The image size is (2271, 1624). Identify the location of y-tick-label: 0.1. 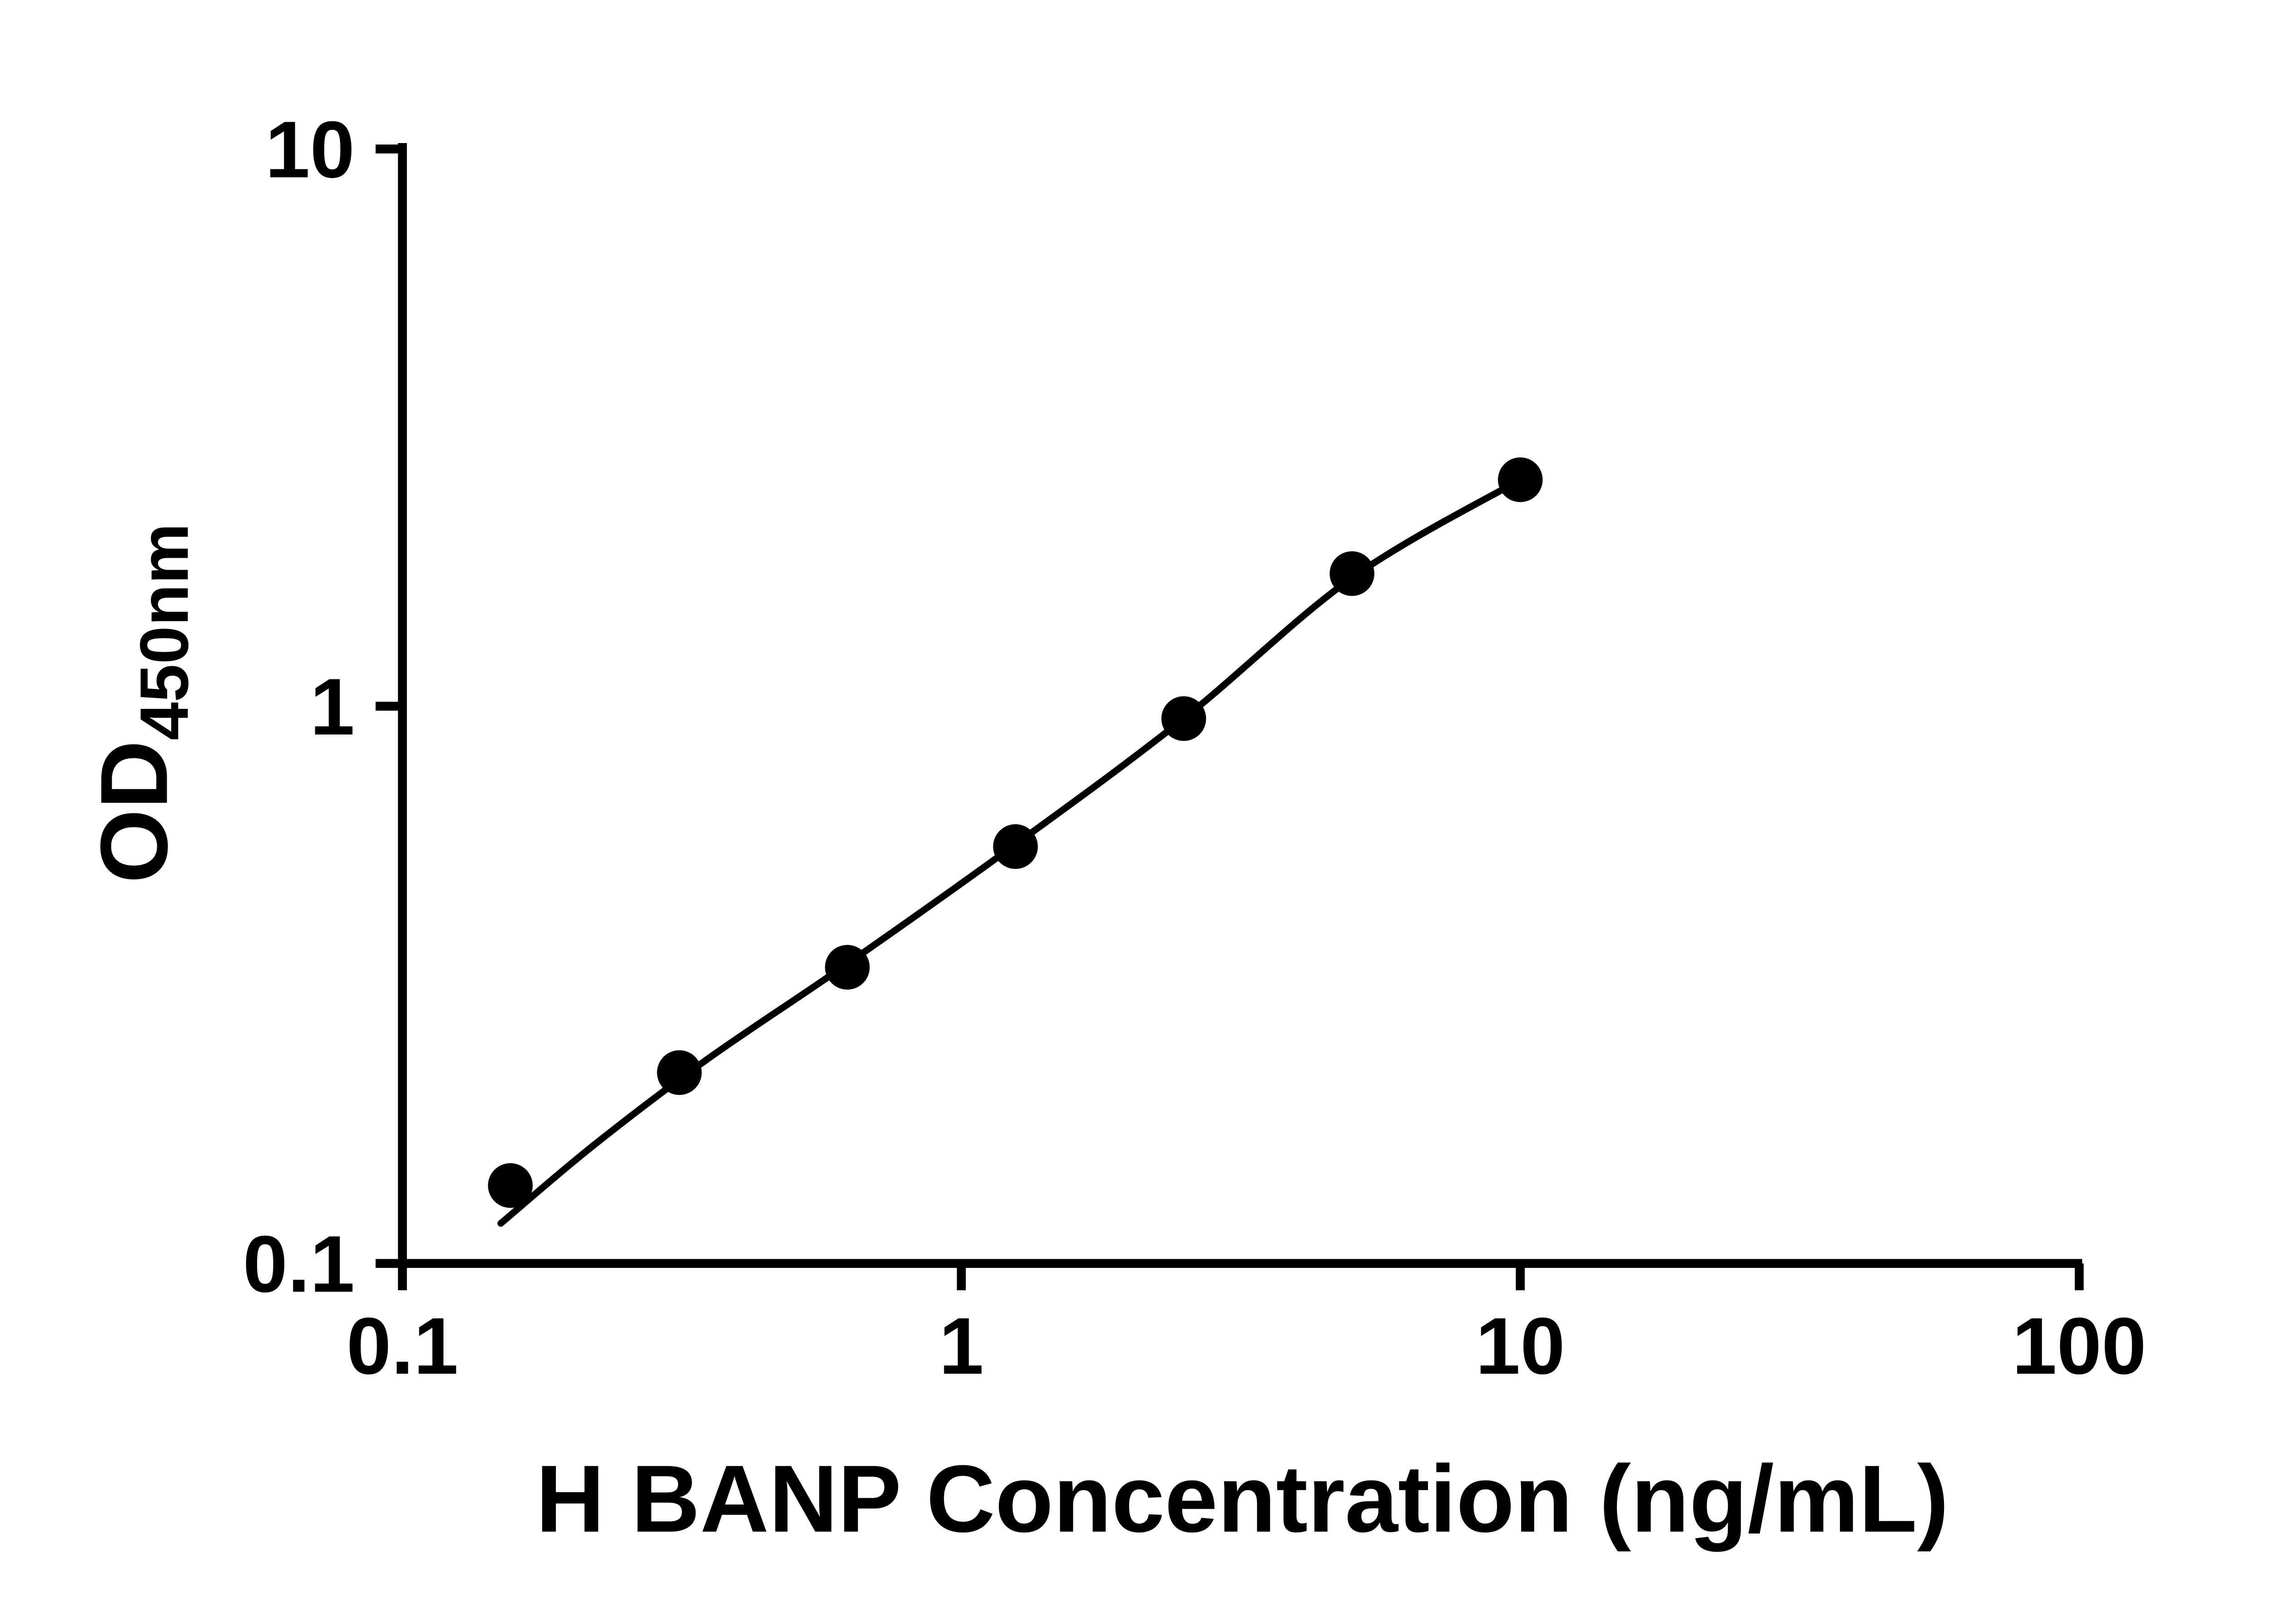
(299, 1264).